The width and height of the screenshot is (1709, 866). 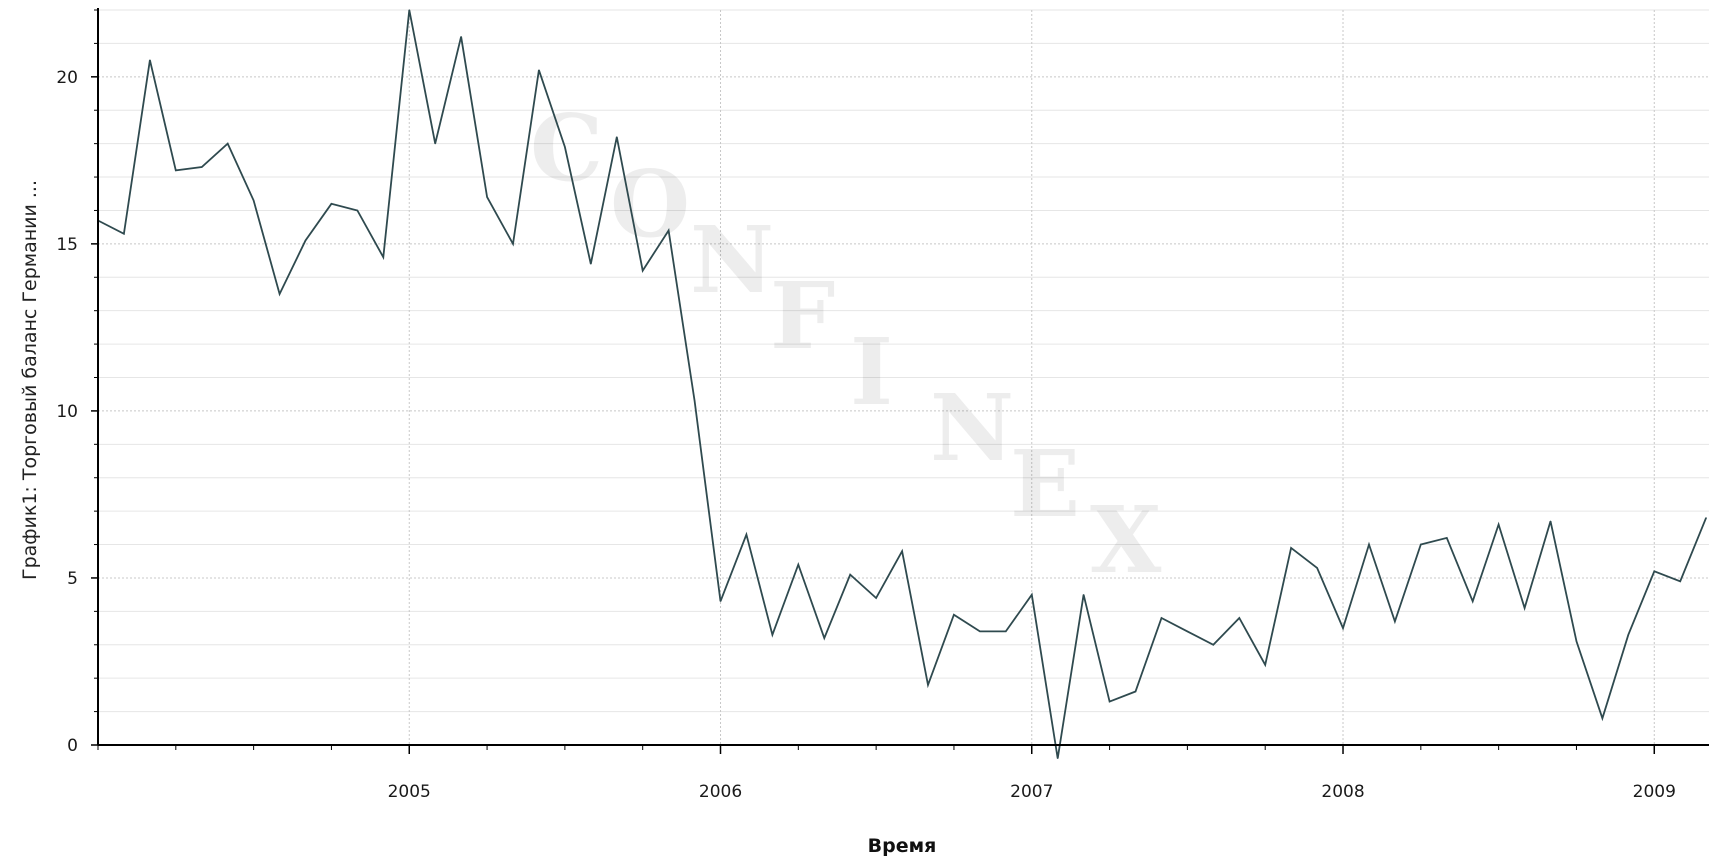 What do you see at coordinates (1654, 792) in the screenshot?
I see `x-tick-label: 2009` at bounding box center [1654, 792].